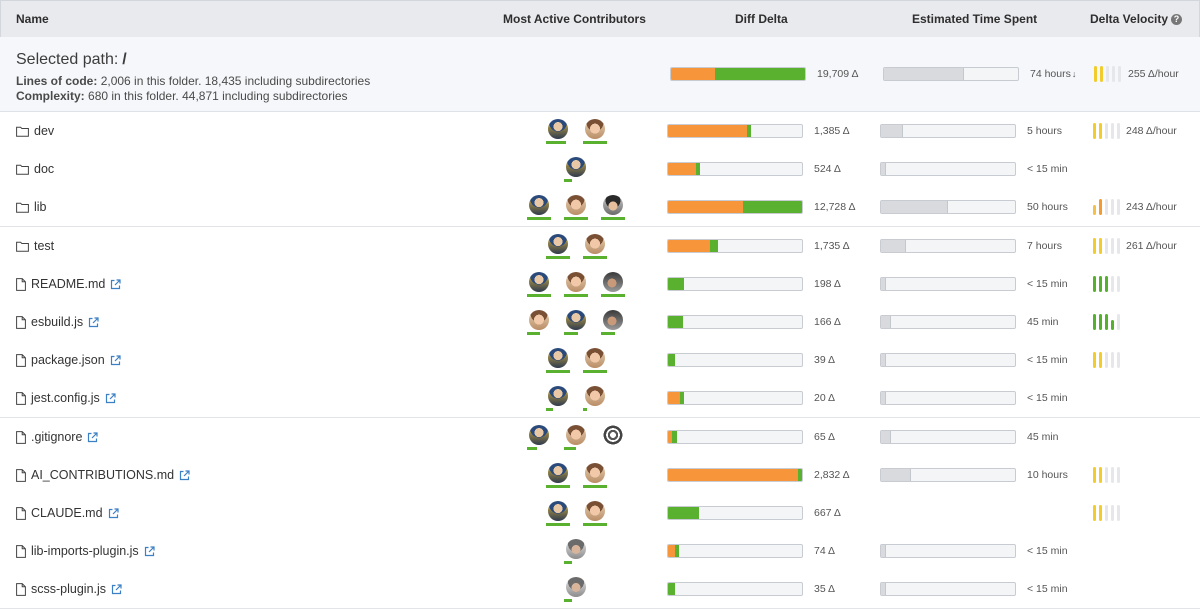 This screenshot has width=1200, height=609. I want to click on column-header-contributors: Most Active Contributors, so click(574, 19).